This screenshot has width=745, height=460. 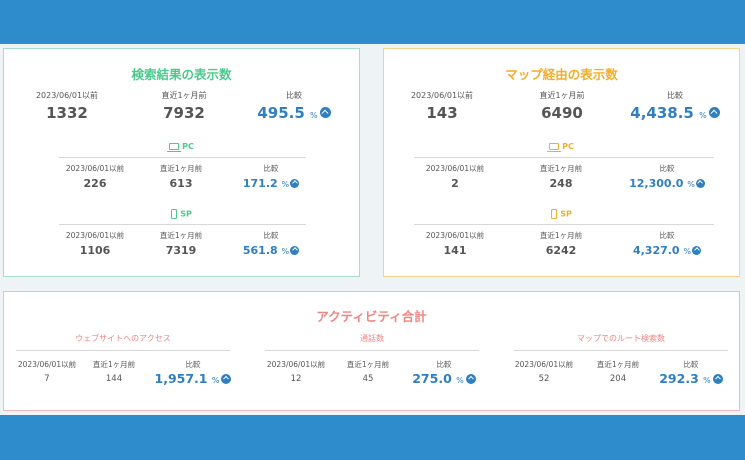 What do you see at coordinates (47, 371) in the screenshot?
I see `website-before-metric: 2023/06/01以前 7` at bounding box center [47, 371].